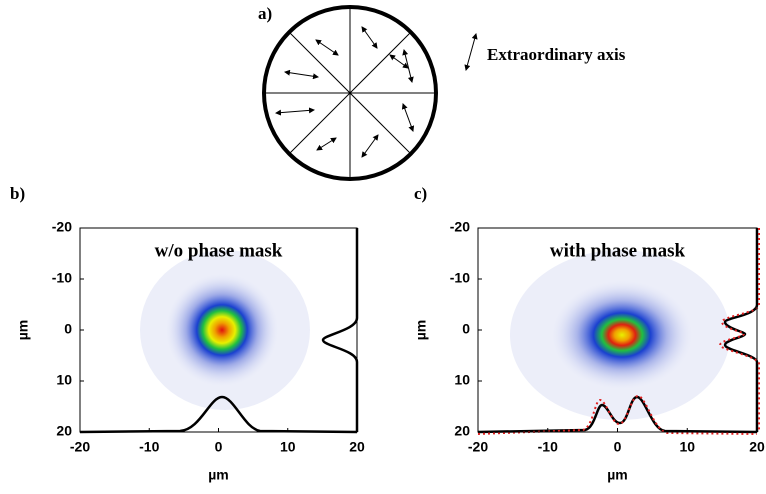  What do you see at coordinates (17, 193) in the screenshot?
I see `panel-label: b)` at bounding box center [17, 193].